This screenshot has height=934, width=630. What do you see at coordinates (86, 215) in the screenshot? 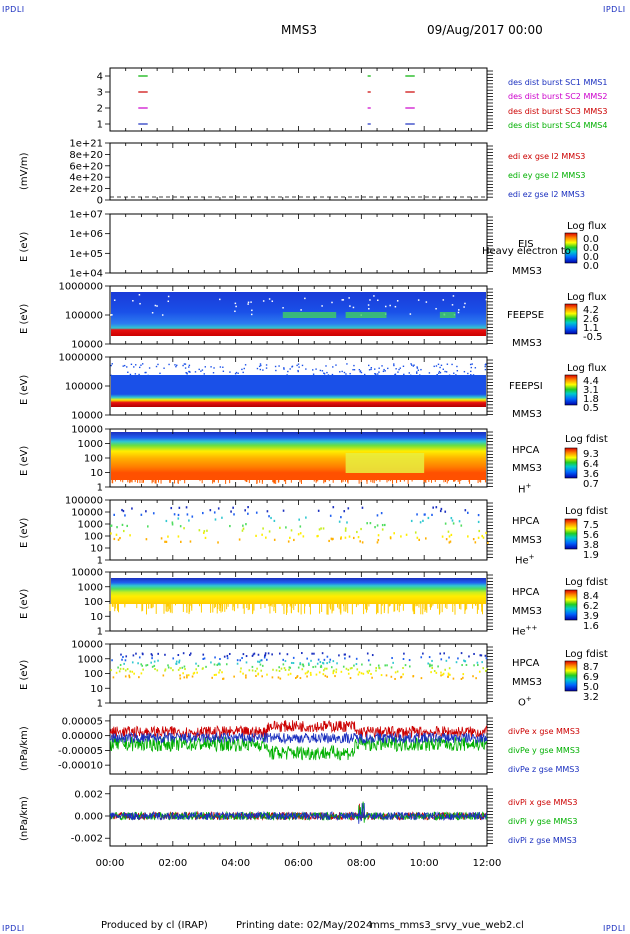
I see `eis-ytick-label: 1e+07` at bounding box center [86, 215].